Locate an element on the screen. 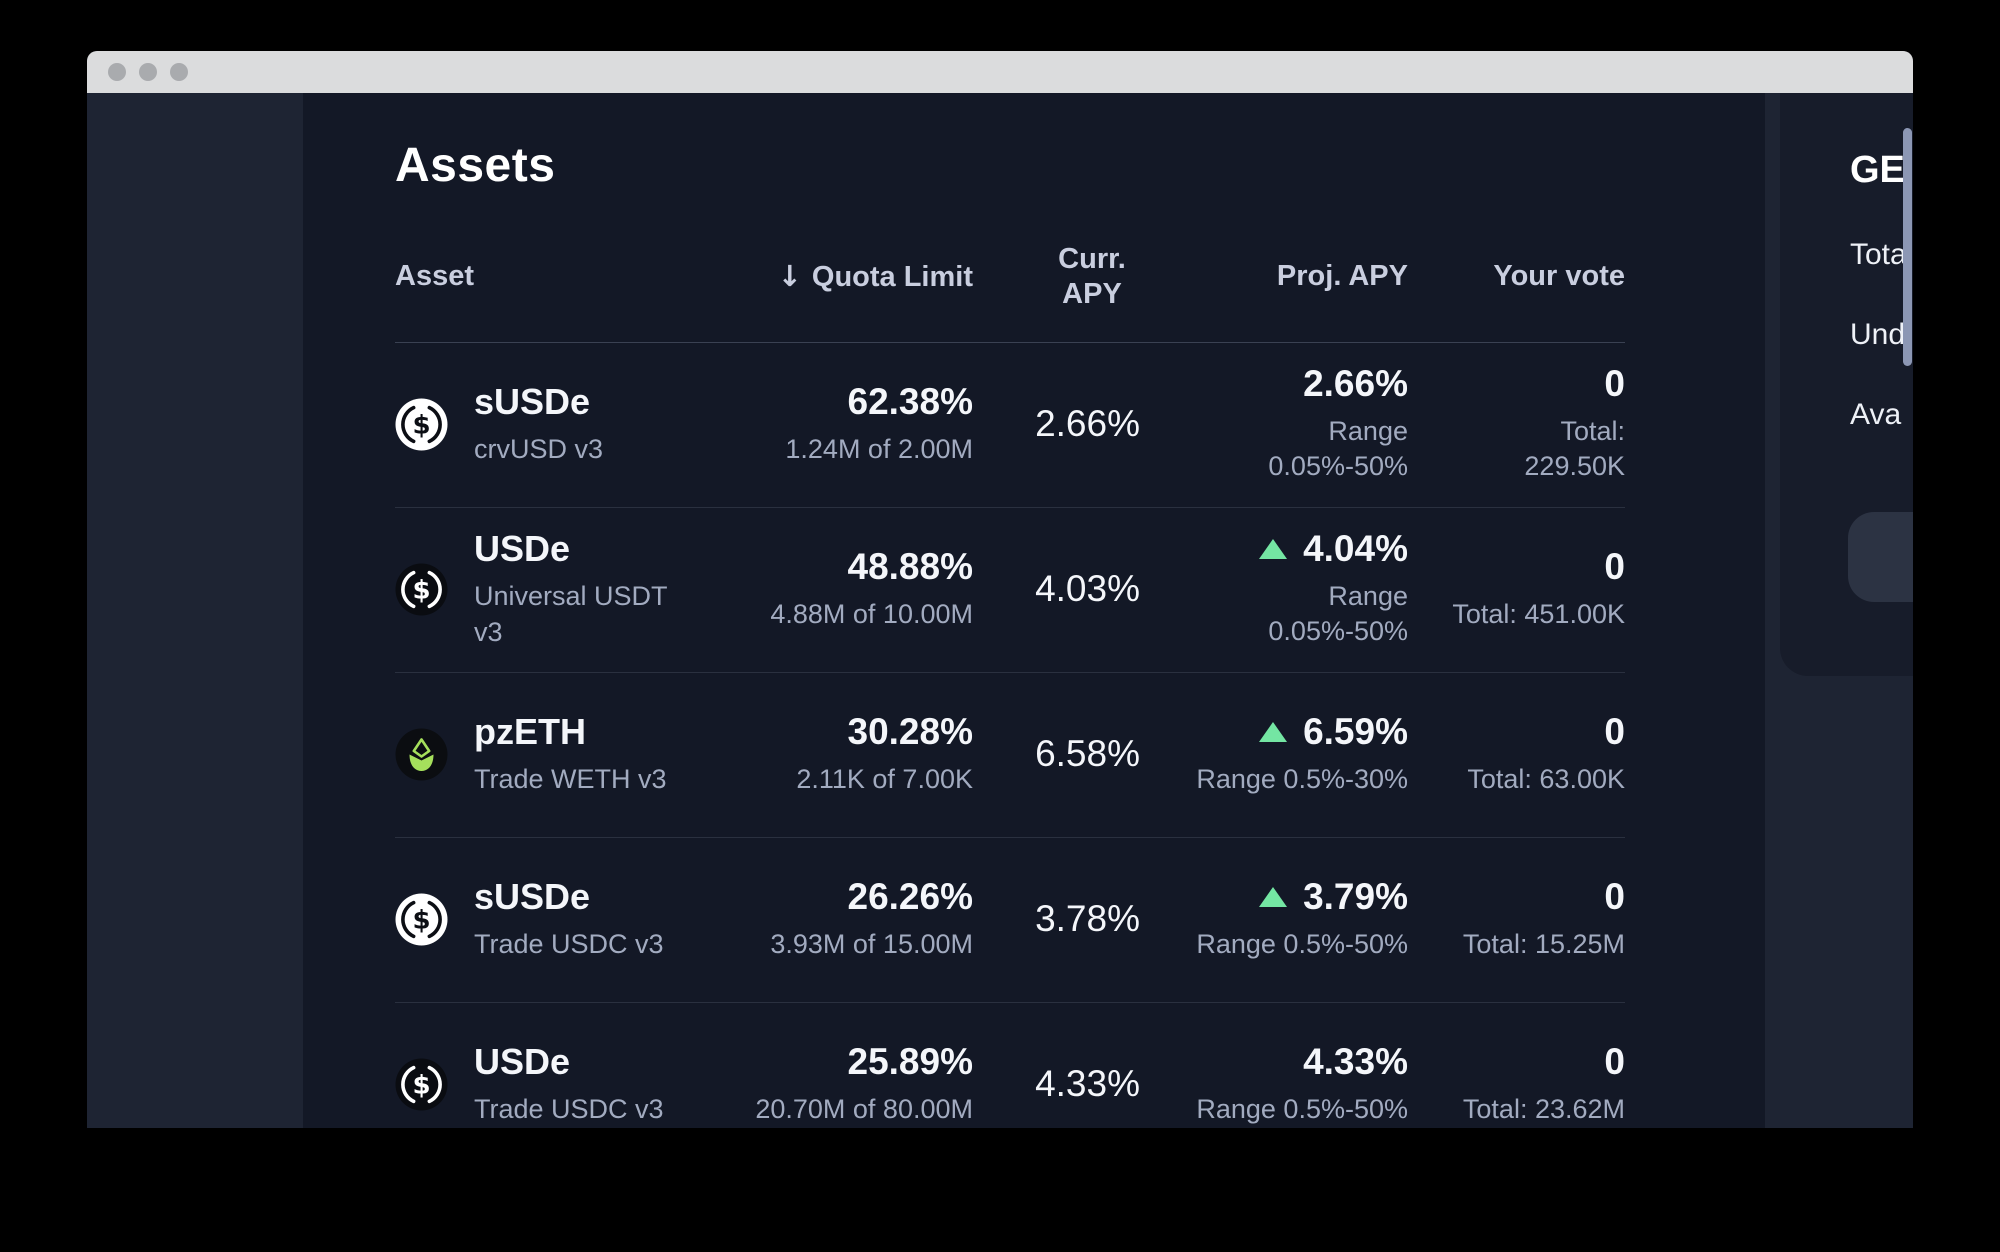  card-heading: GE is located at coordinates (1877, 170).